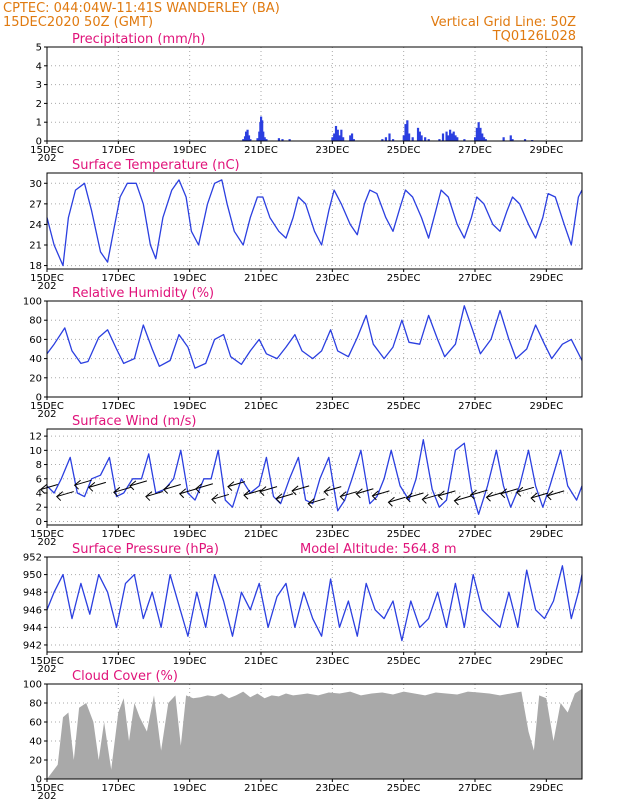 The height and width of the screenshot is (800, 618). Describe the element at coordinates (35, 225) in the screenshot. I see `y-tick-label: 24` at that location.